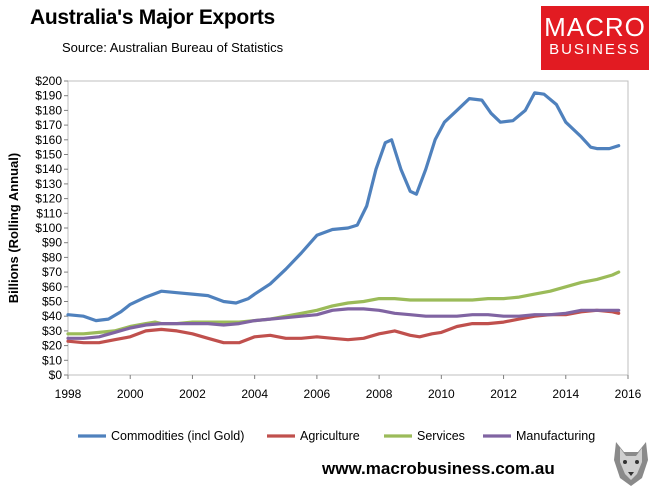 This screenshot has width=660, height=492. Describe the element at coordinates (595, 27) in the screenshot. I see `logo-line-1: MACRO` at that location.